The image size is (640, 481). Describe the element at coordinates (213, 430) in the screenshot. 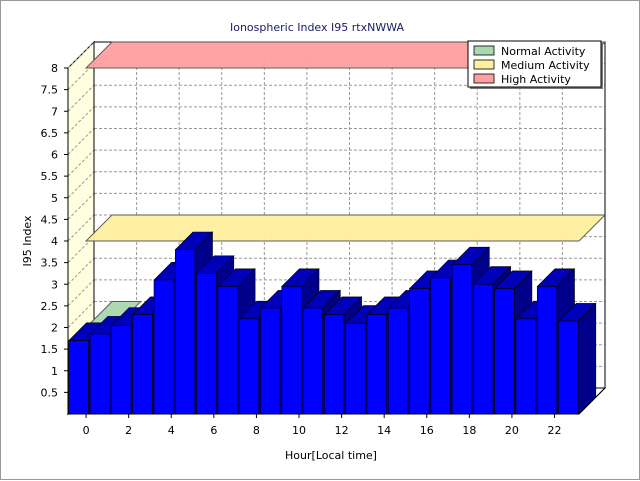

I see `x-tick-label: 6` at that location.